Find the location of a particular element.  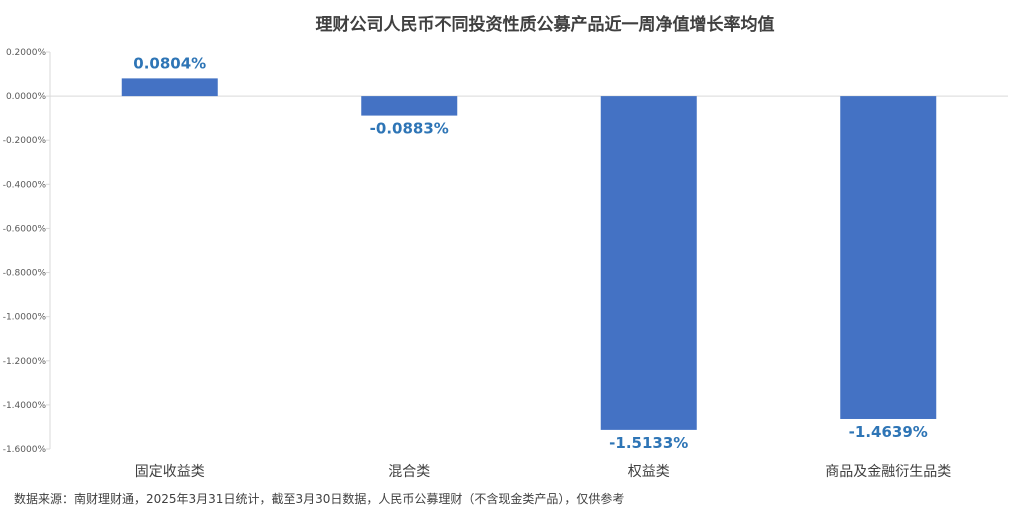

y-tick-label: -1.6000% is located at coordinates (25, 450).